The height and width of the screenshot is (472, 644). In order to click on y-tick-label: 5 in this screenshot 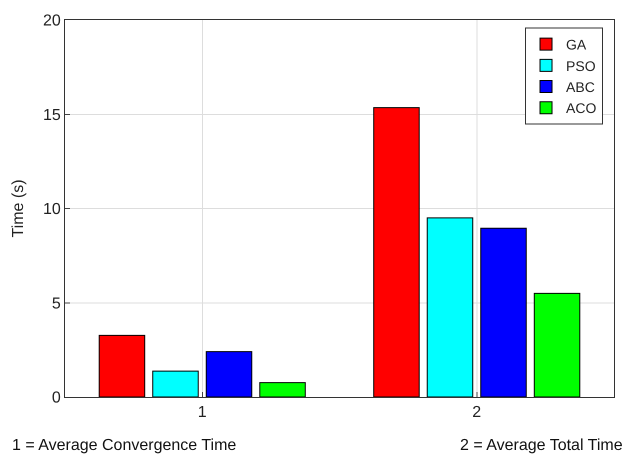, I will do `click(56, 303)`.